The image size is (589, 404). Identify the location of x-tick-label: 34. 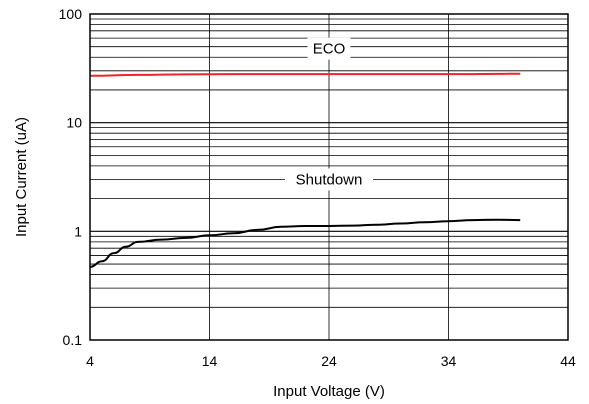
(449, 361).